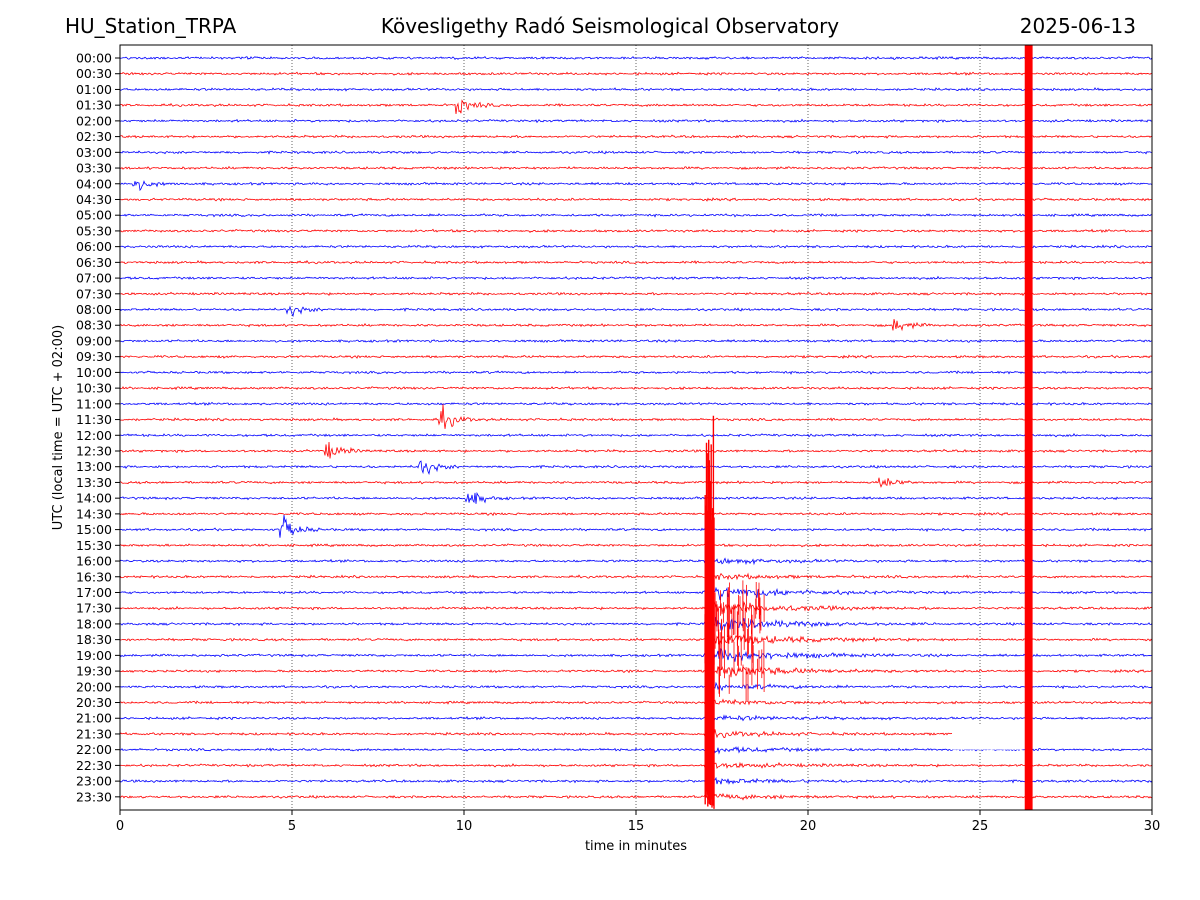 Image resolution: width=1200 pixels, height=900 pixels. What do you see at coordinates (94, 199) in the screenshot?
I see `y-tick-label: 04:30` at bounding box center [94, 199].